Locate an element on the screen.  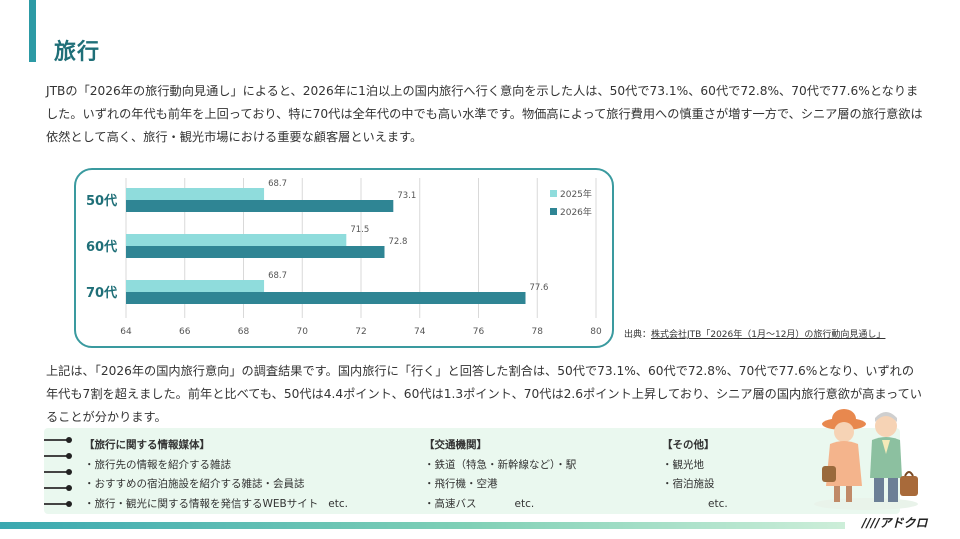
list-item: ・旅行・観光に関する情報を発信するWEBサイト etc. is located at coordinates (244, 505).